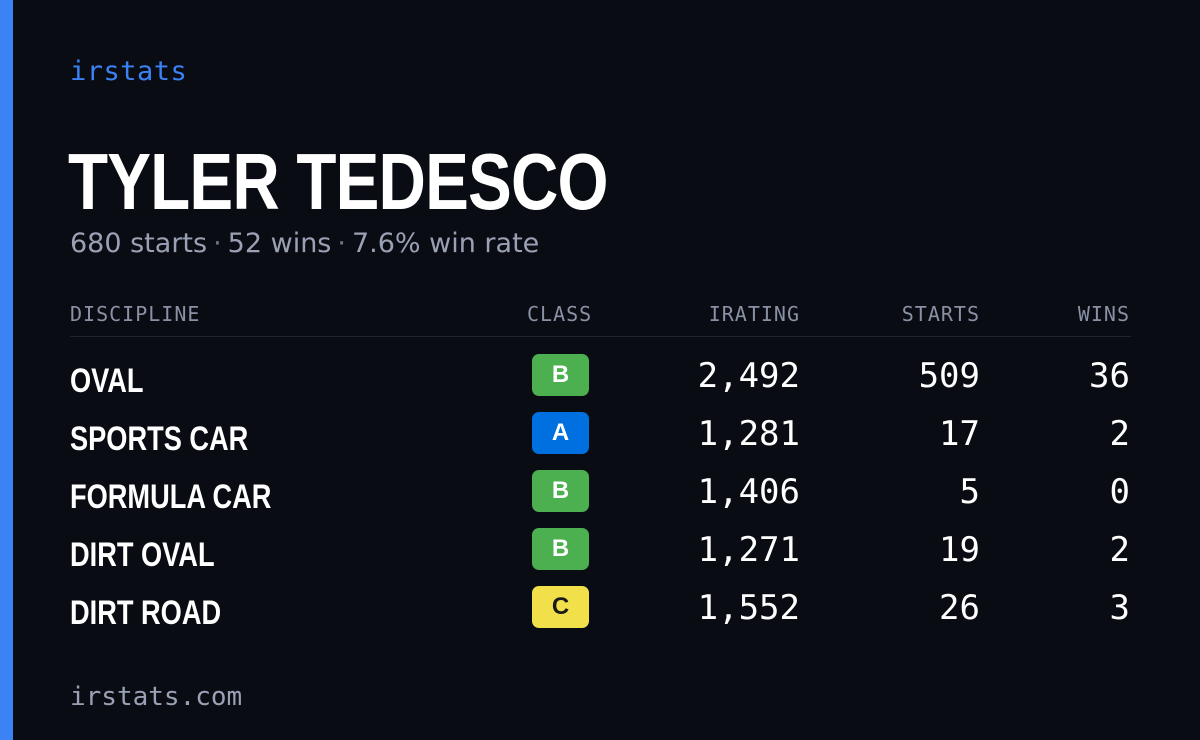 Image resolution: width=1200 pixels, height=740 pixels. What do you see at coordinates (445, 243) in the screenshot?
I see `win-rate: 7.6% win rate` at bounding box center [445, 243].